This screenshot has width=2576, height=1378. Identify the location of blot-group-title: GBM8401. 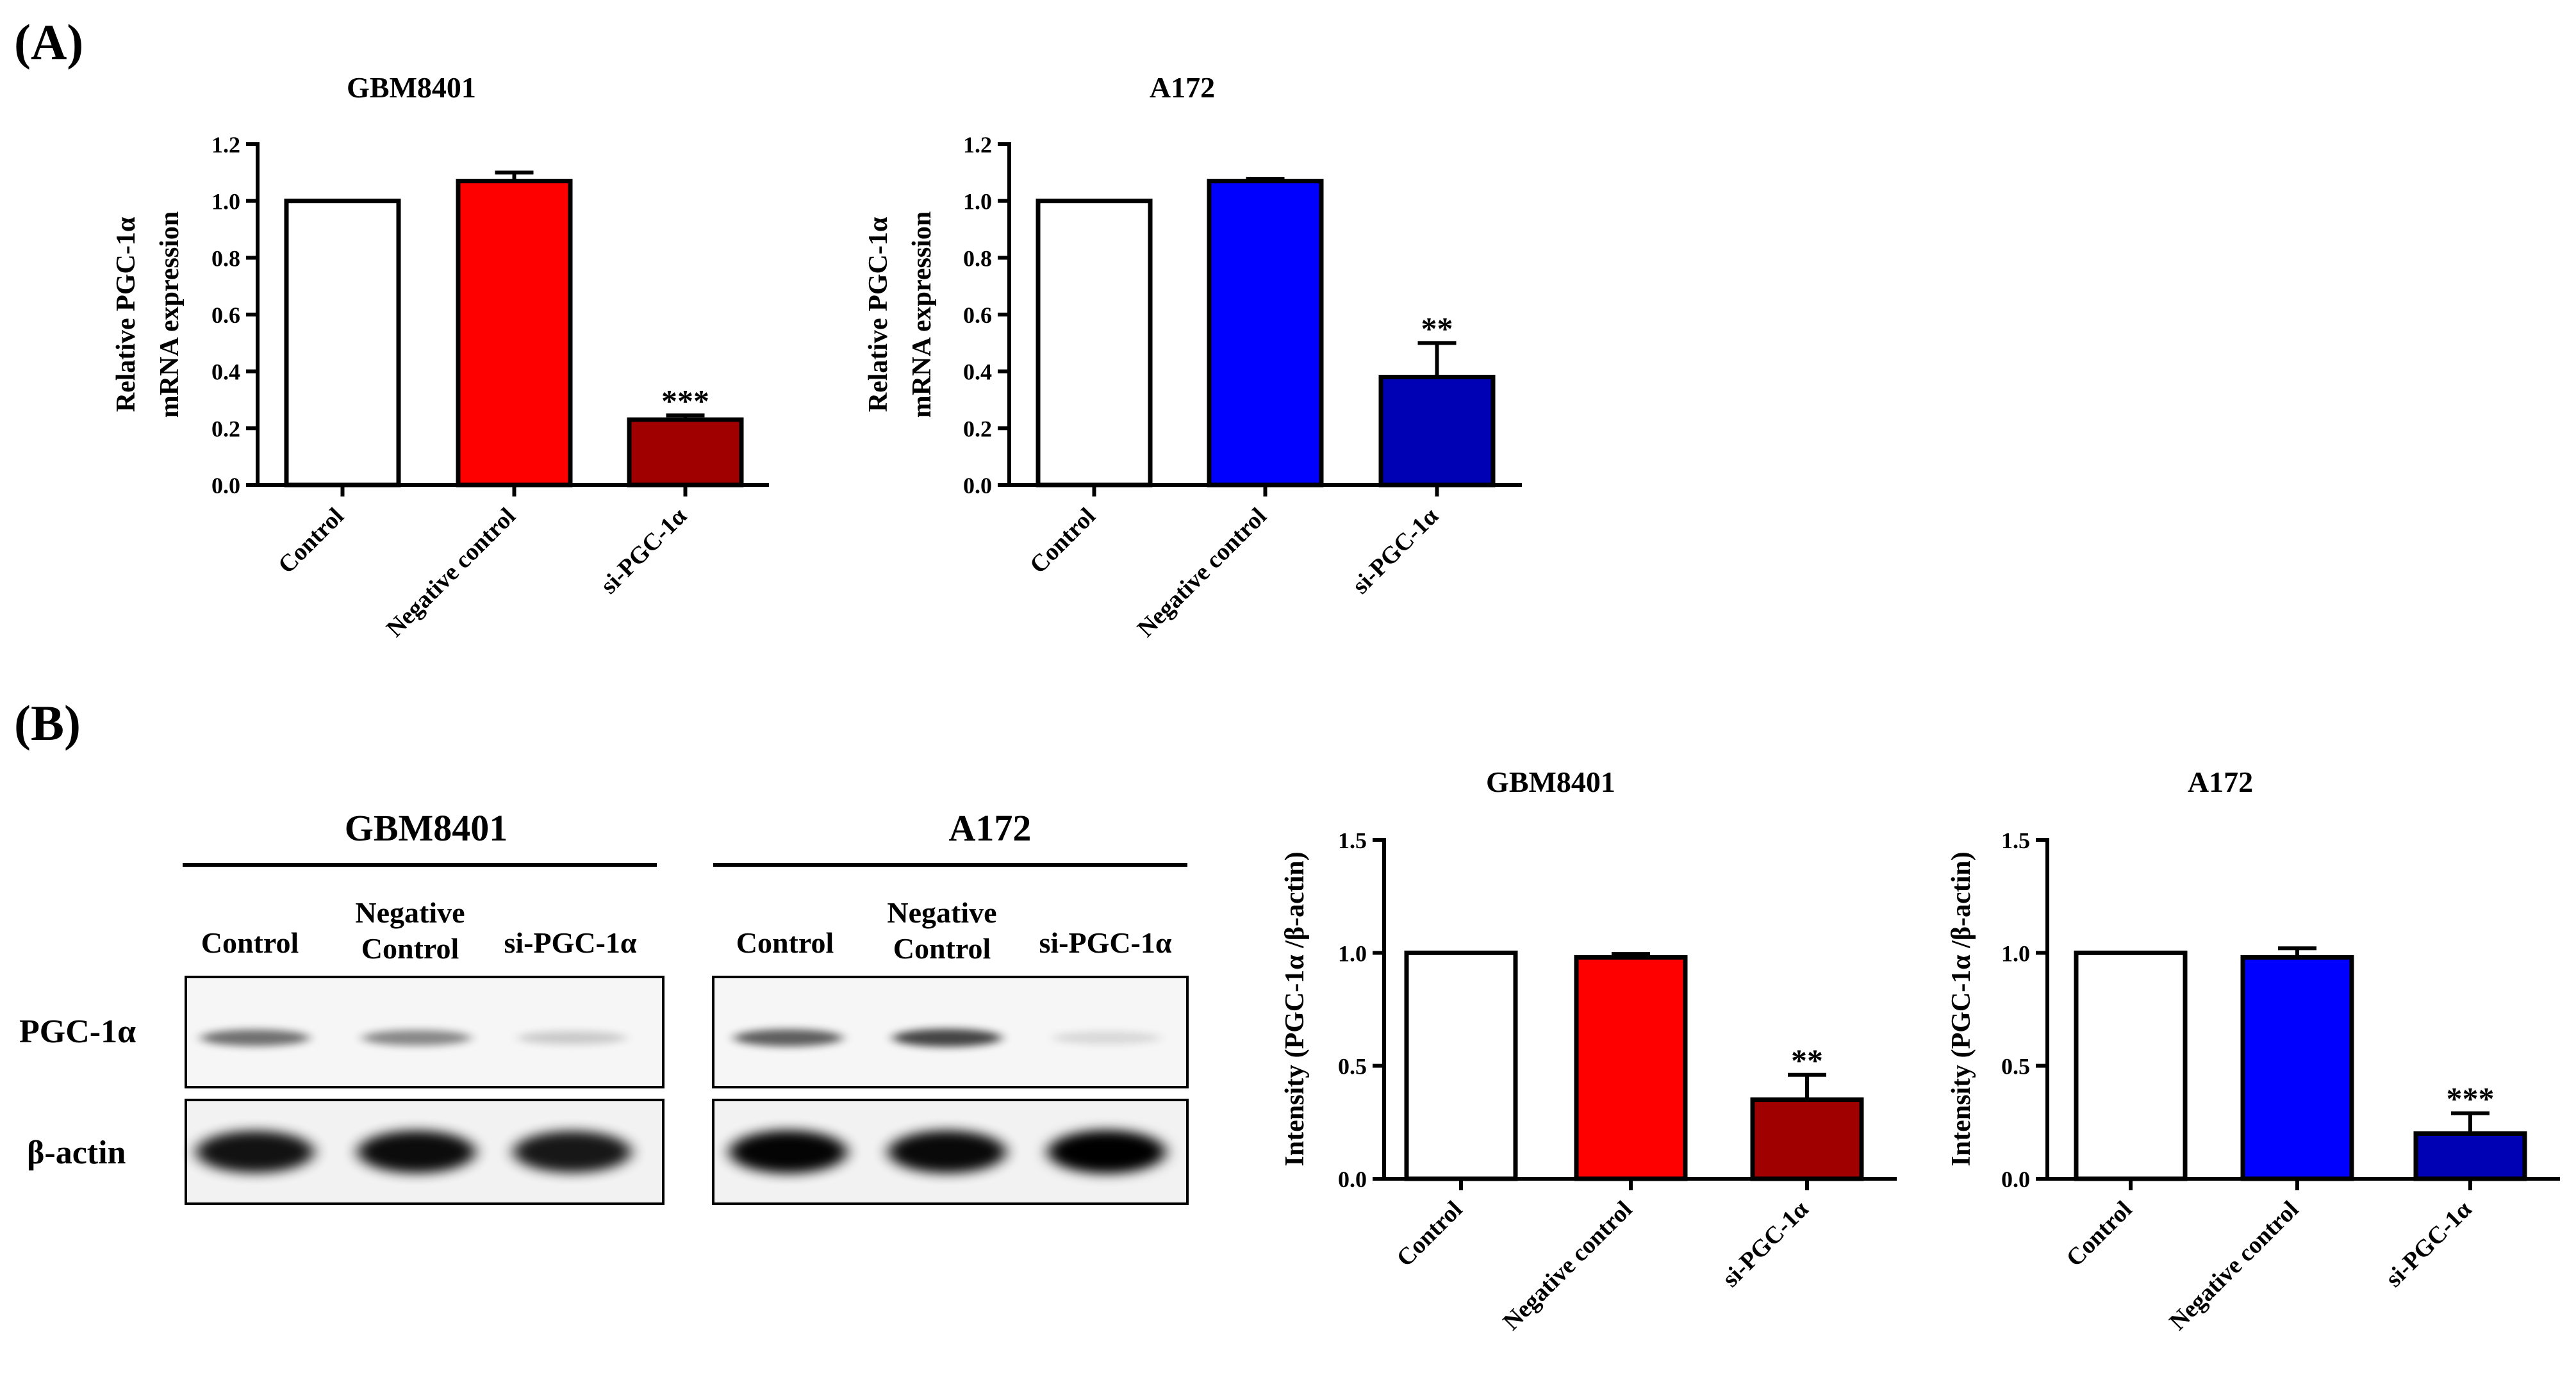
(426, 828).